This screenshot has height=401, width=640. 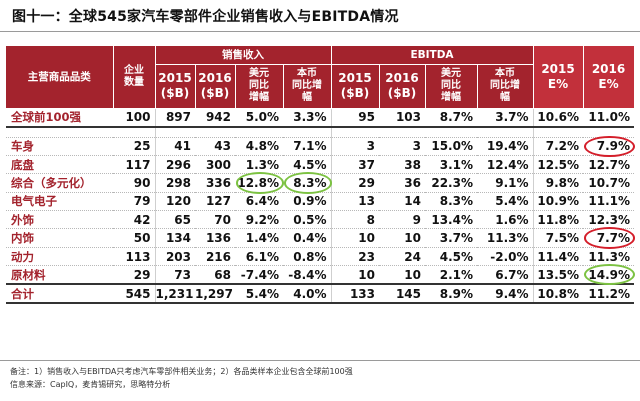 What do you see at coordinates (402, 294) in the screenshot?
I see `cell-ebitda-2016: 145` at bounding box center [402, 294].